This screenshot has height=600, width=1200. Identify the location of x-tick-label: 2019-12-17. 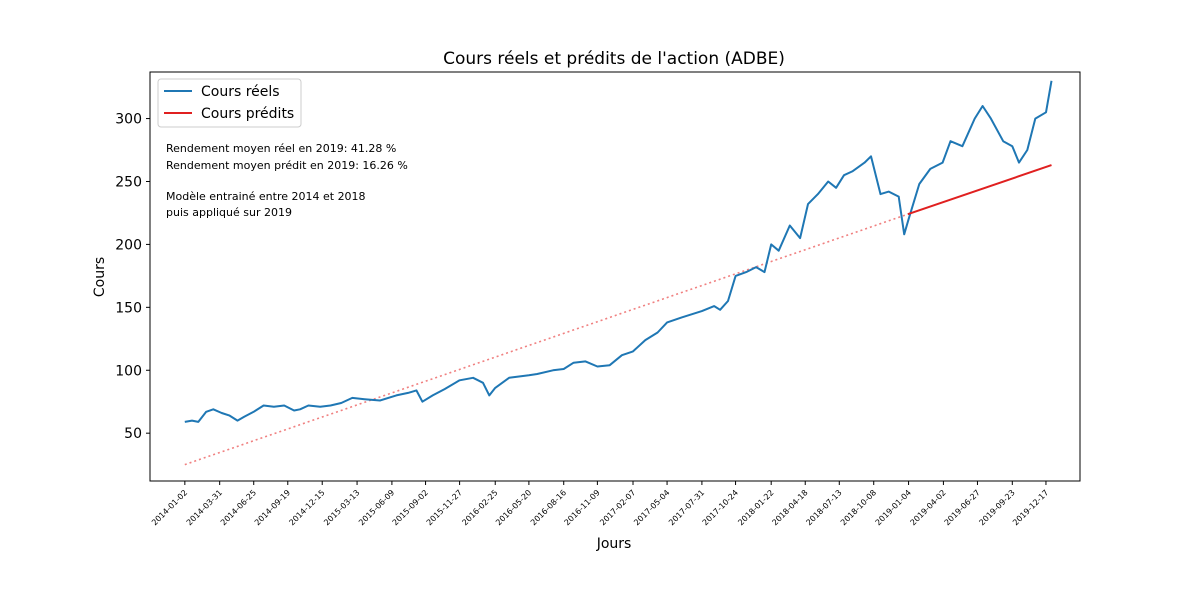
(1030, 507).